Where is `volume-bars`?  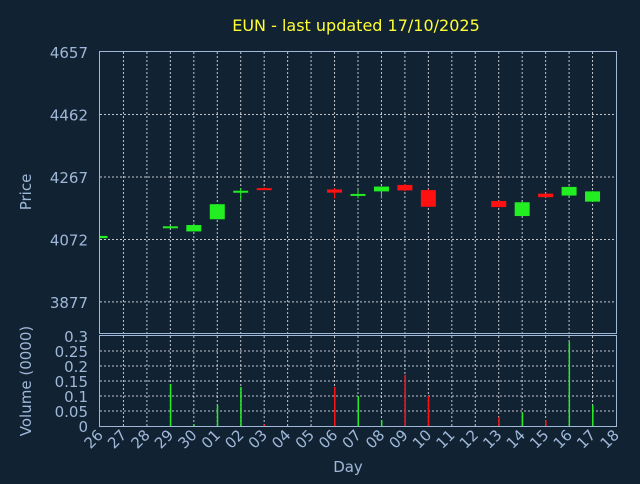 volume-bars is located at coordinates (381, 384).